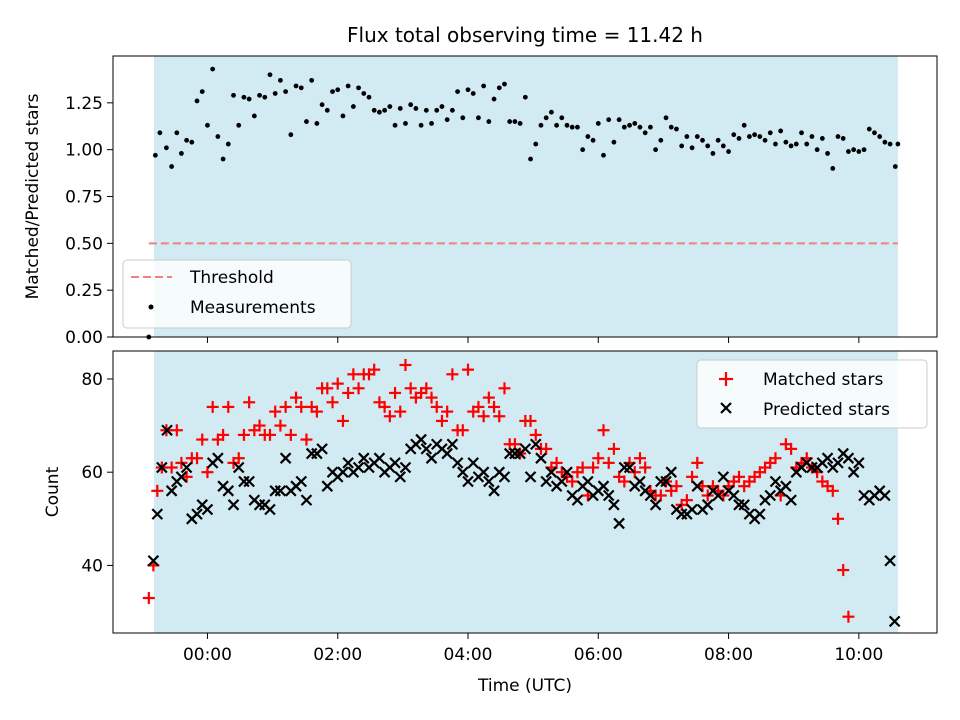  I want to click on top-y-tick-label: 0.50, so click(84, 244).